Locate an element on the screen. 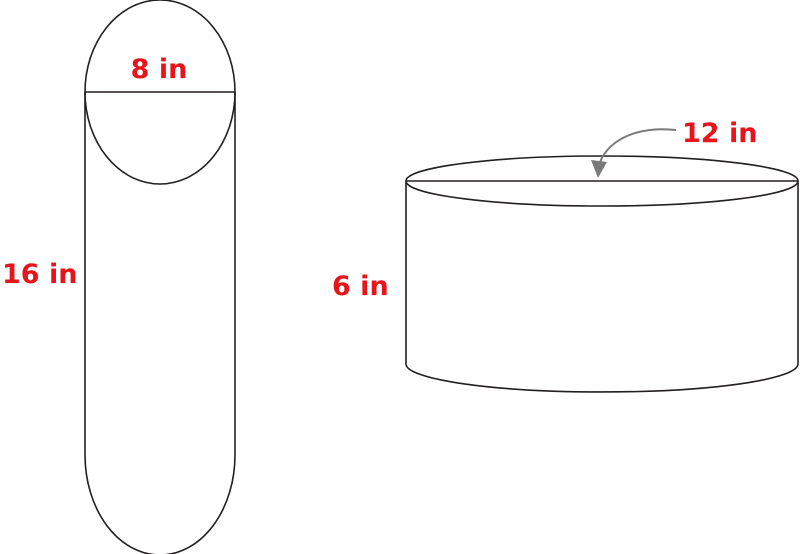 This screenshot has height=554, width=800. short-cylinder-height-label: 6 in is located at coordinates (360, 286).